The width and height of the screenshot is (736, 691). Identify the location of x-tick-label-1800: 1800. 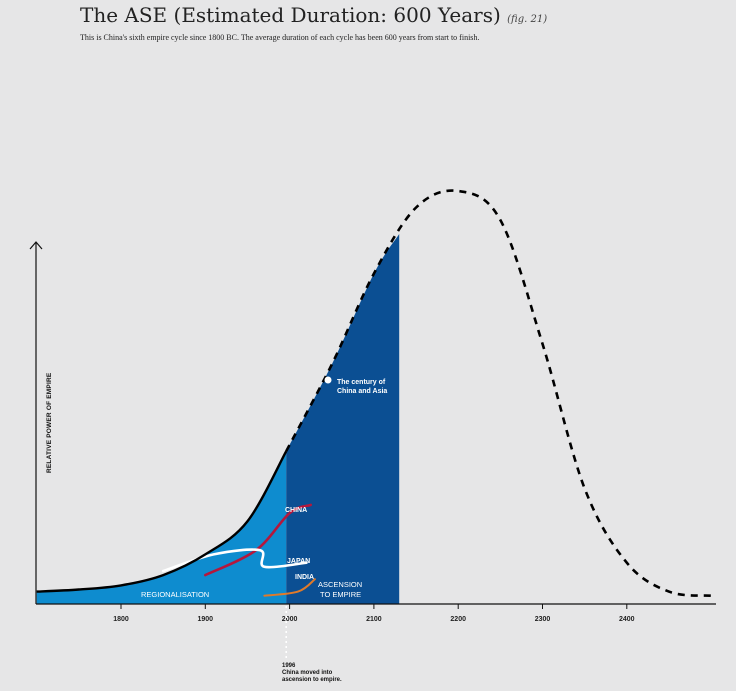
(121, 619).